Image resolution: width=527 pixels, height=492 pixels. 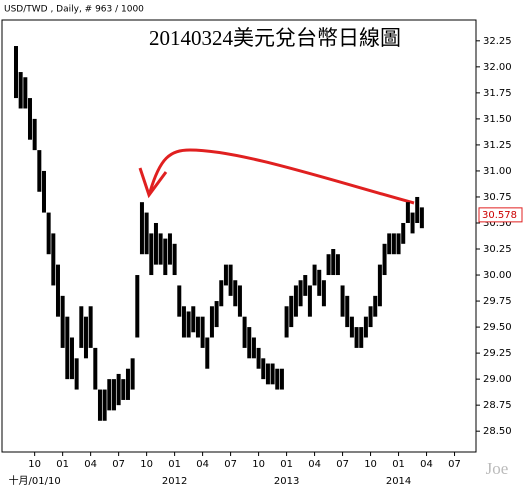 I want to click on y-tick-label: 30.00, so click(x=497, y=275).